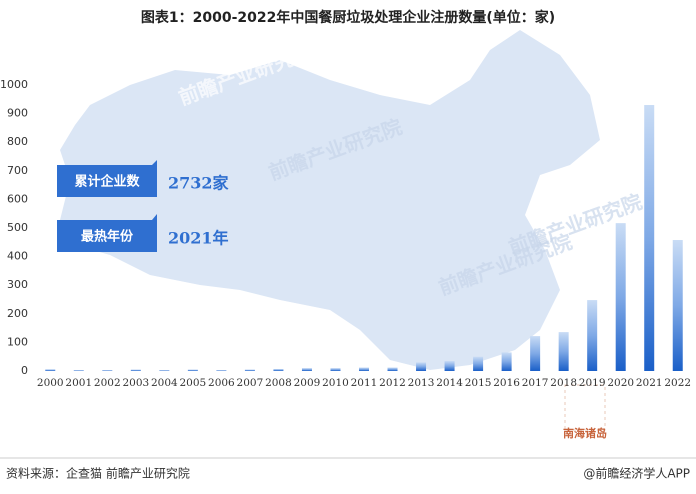 Image resolution: width=696 pixels, height=494 pixels. What do you see at coordinates (17, 113) in the screenshot?
I see `y-tick-label: 900` at bounding box center [17, 113].